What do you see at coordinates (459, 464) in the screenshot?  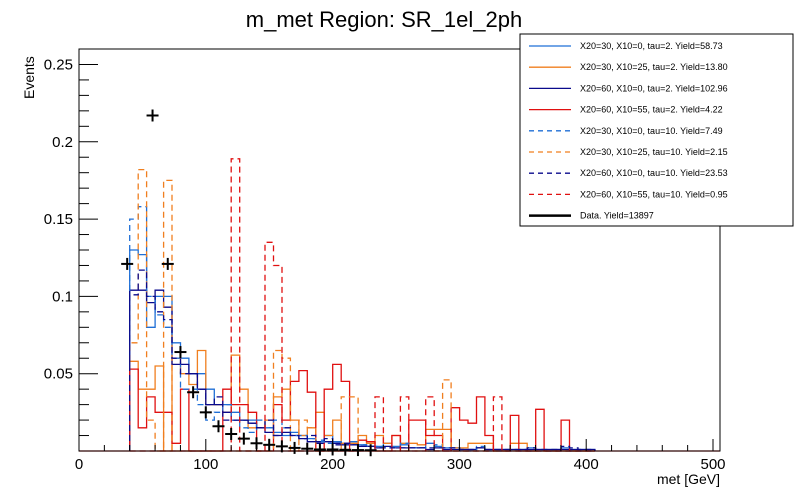 I see `x-tick-label: 300` at bounding box center [459, 464].